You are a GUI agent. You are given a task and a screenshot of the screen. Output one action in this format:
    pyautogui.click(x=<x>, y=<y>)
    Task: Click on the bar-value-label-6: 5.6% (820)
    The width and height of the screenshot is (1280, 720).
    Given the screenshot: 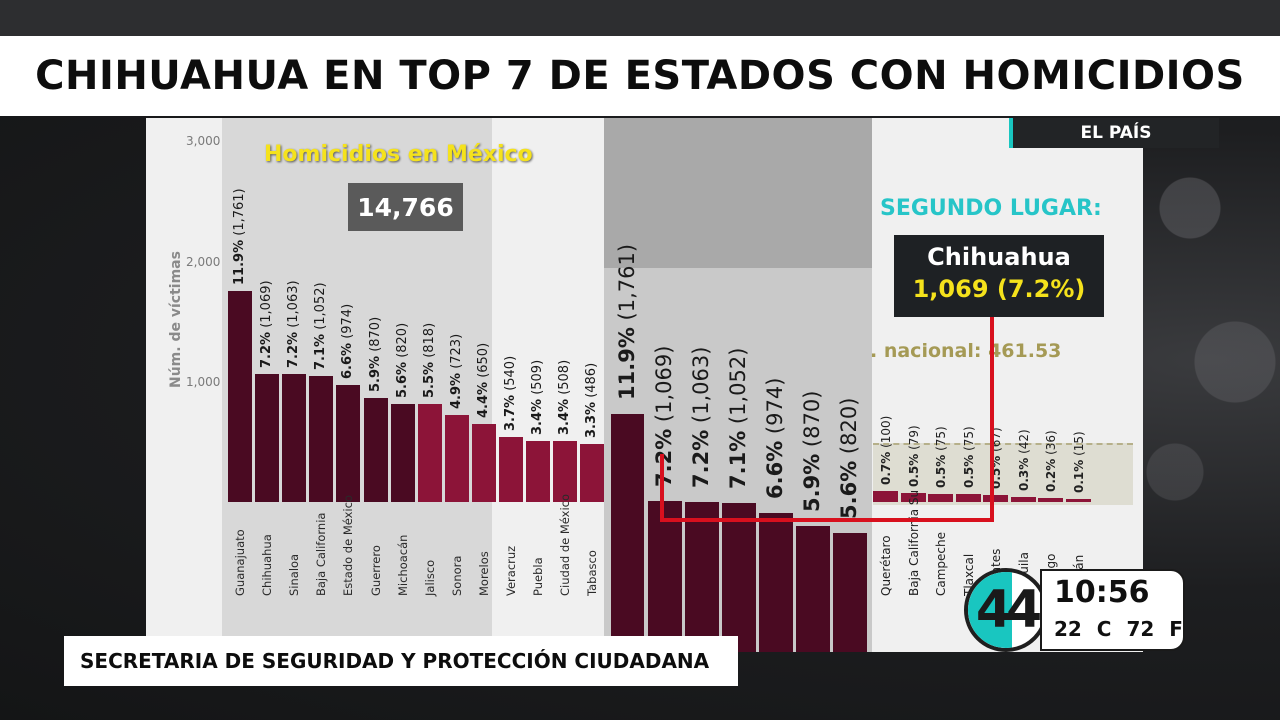 What is the action you would take?
    pyautogui.click(x=402, y=360)
    